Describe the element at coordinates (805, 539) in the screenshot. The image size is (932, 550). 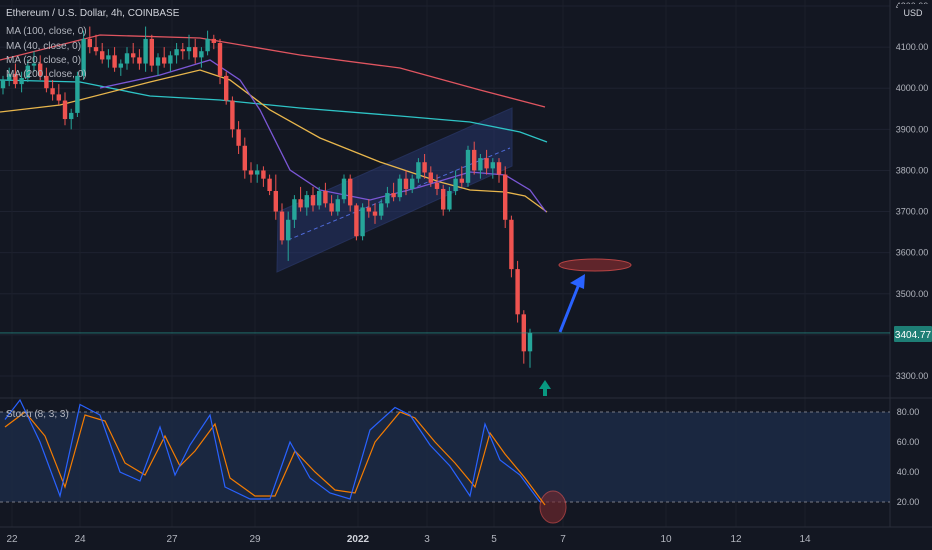
I see `time-tick-label: 14` at that location.